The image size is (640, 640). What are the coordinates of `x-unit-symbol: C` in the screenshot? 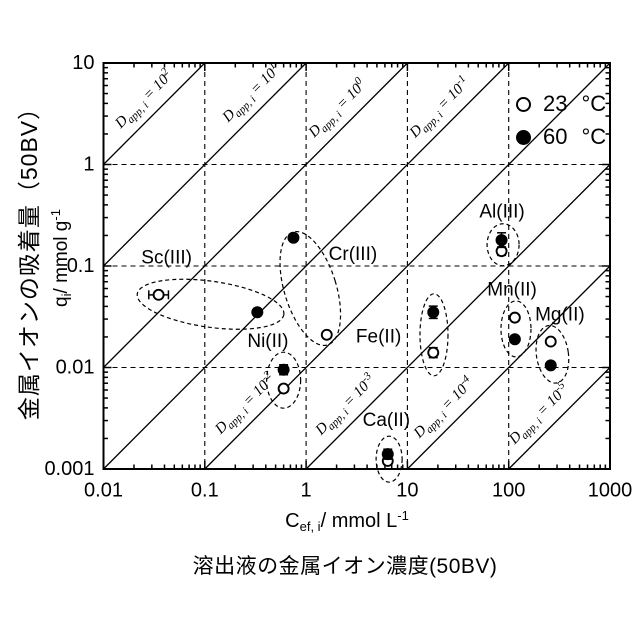 It's located at (292, 521).